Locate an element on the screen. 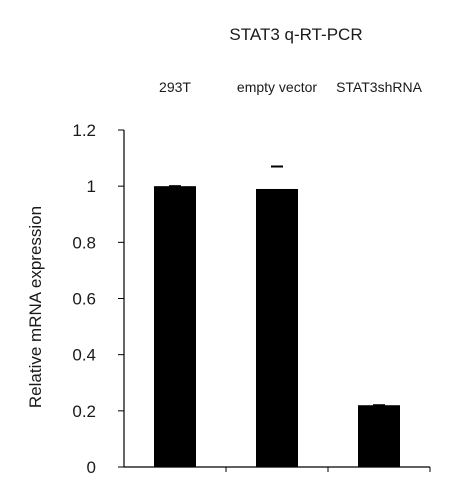  y-tick-label: 1.2 is located at coordinates (84, 130).